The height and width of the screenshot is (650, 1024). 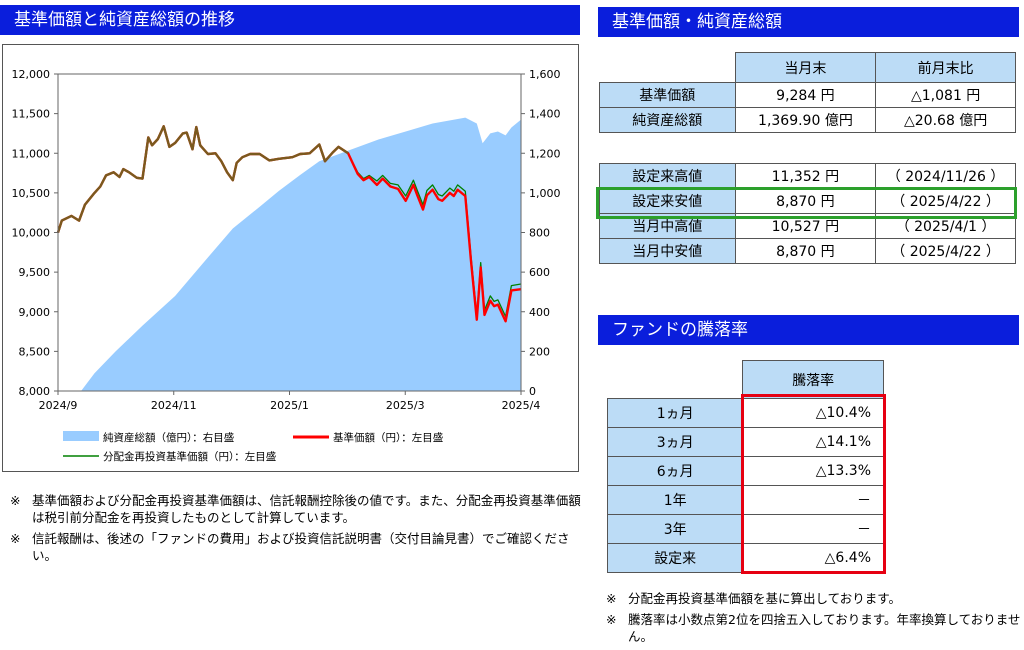 What do you see at coordinates (58, 405) in the screenshot?
I see `x-tick-label: 2024/9` at bounding box center [58, 405].